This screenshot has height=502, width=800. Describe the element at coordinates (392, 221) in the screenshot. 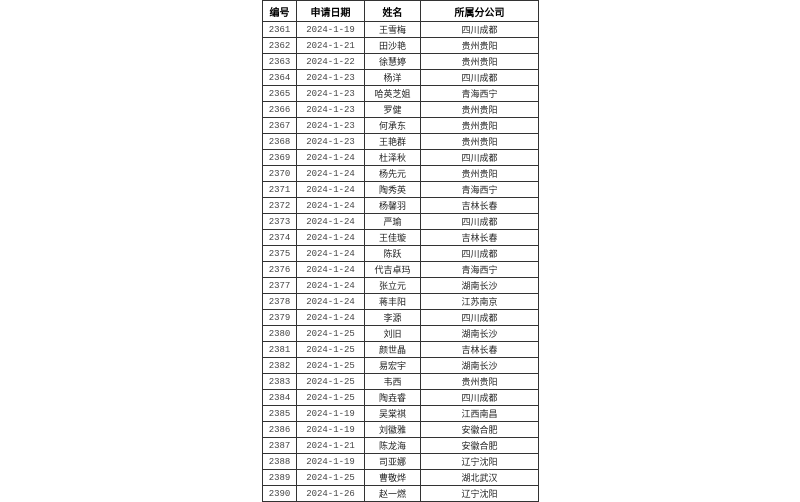

I see `cell-name: 严瑜` at that location.